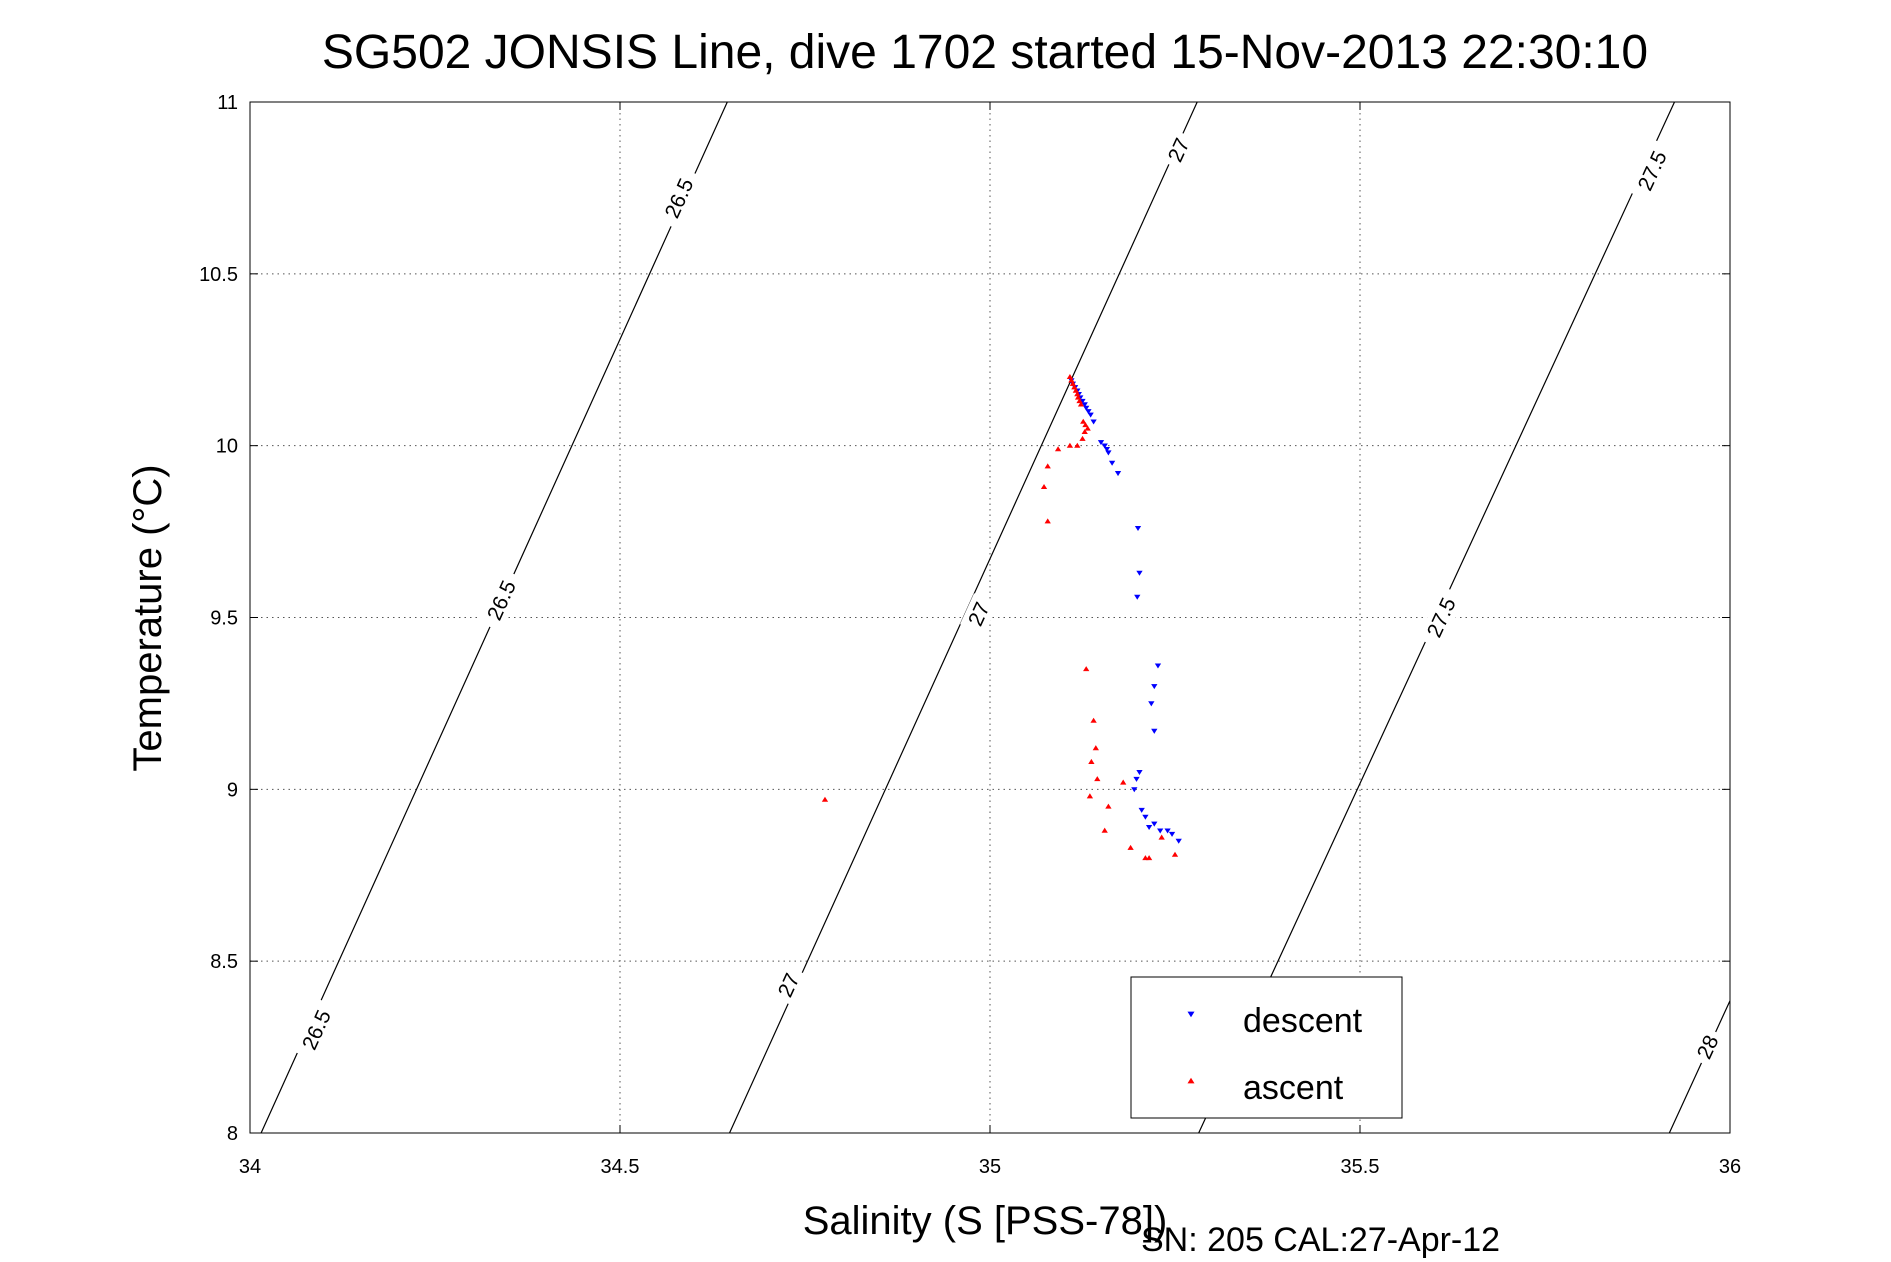 The height and width of the screenshot is (1262, 1891). What do you see at coordinates (224, 619) in the screenshot?
I see `y-tick-label: 9.5` at bounding box center [224, 619].